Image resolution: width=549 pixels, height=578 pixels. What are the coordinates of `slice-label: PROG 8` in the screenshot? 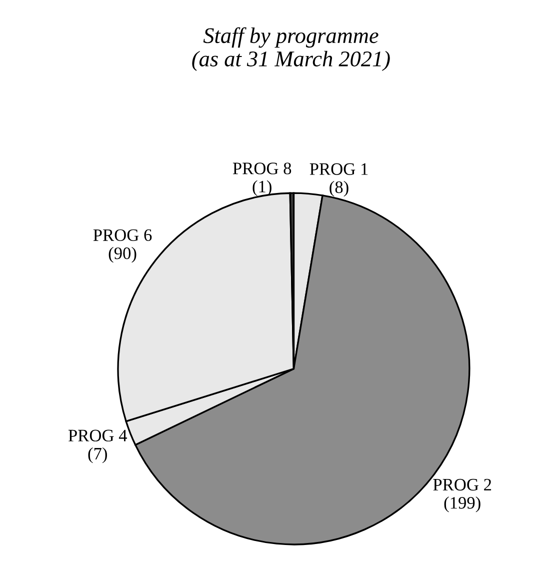 It's located at (262, 168).